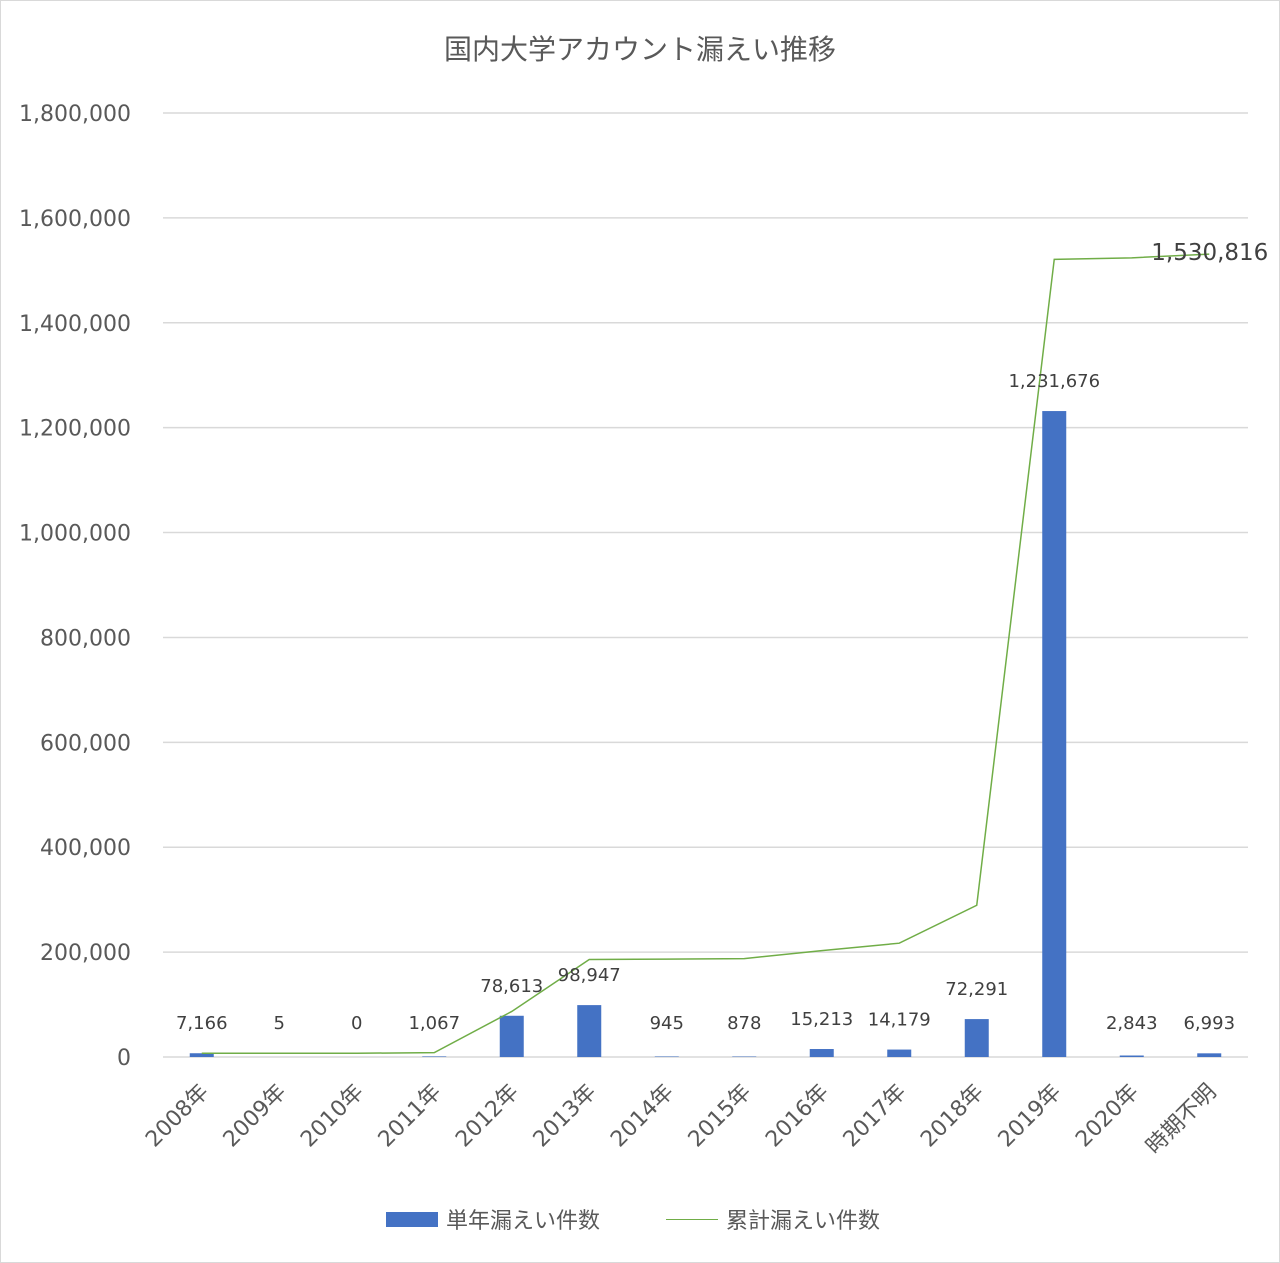 This screenshot has width=1280, height=1263. Describe the element at coordinates (744, 1023) in the screenshot. I see `bar-data-label: 878` at that location.